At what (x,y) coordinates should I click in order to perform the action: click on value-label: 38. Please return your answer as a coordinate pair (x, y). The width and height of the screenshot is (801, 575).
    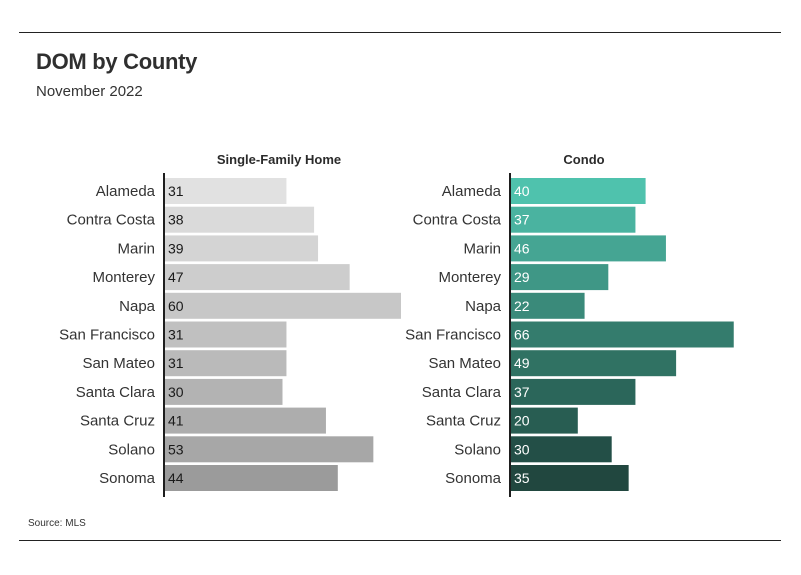
    Looking at the image, I should click on (176, 220).